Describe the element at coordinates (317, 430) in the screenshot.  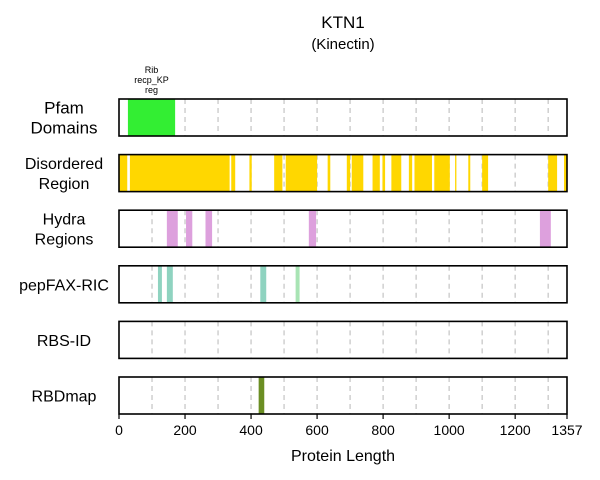
I see `x-tick-label: 600` at that location.